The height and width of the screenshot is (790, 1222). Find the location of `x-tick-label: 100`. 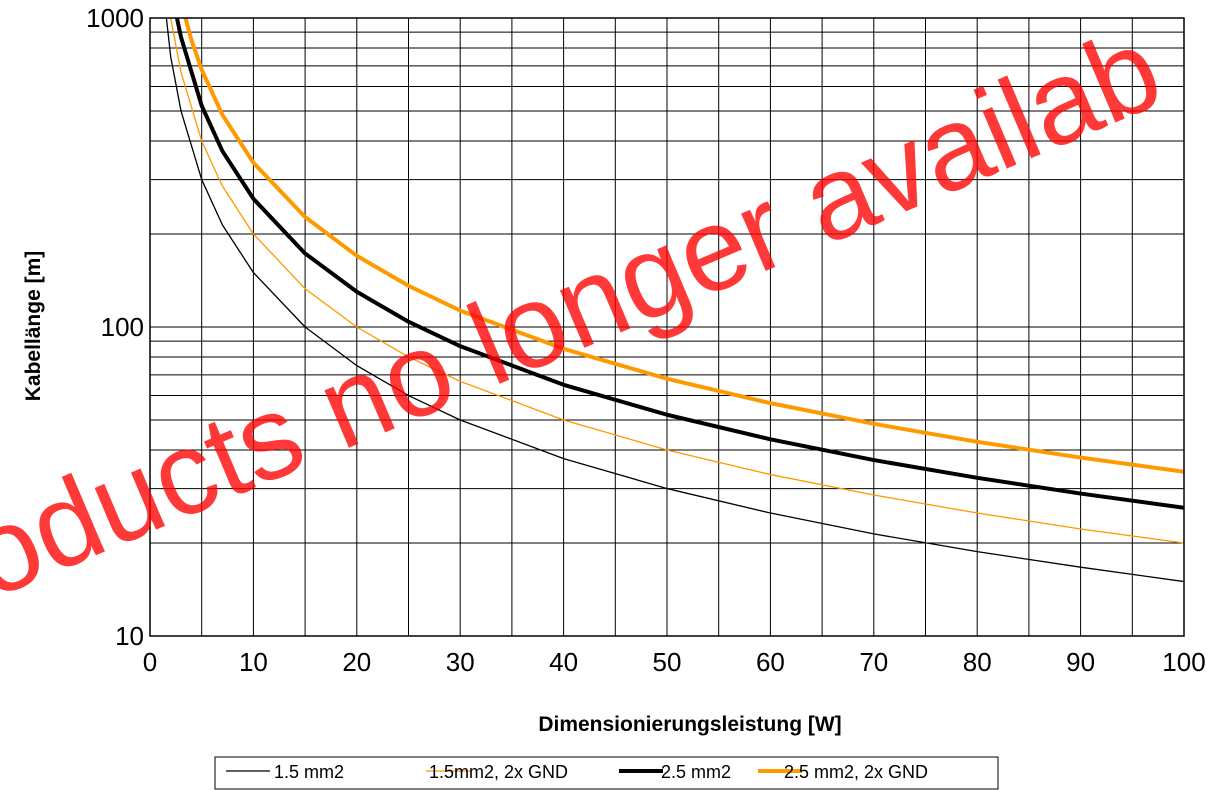

x-tick-label: 100 is located at coordinates (1183, 662).